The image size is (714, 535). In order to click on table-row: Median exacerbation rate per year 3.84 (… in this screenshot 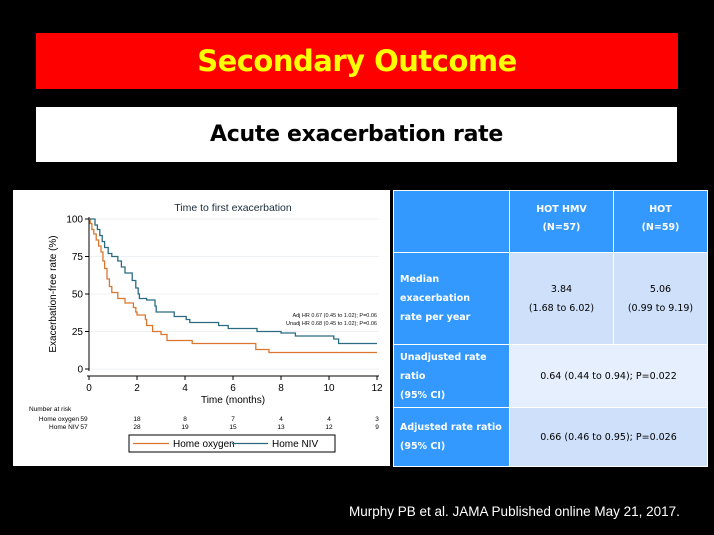, I will do `click(550, 298)`.